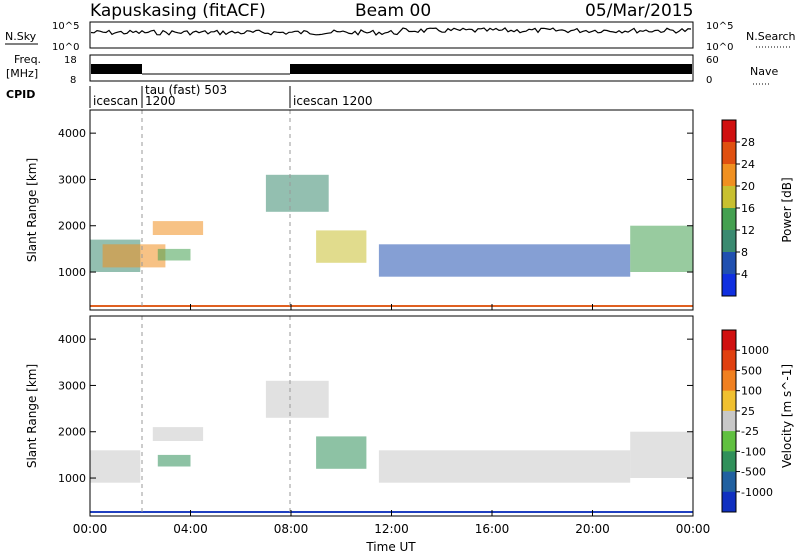  Describe the element at coordinates (391, 529) in the screenshot. I see `velocity-xtick-label-3: 12:00` at that location.